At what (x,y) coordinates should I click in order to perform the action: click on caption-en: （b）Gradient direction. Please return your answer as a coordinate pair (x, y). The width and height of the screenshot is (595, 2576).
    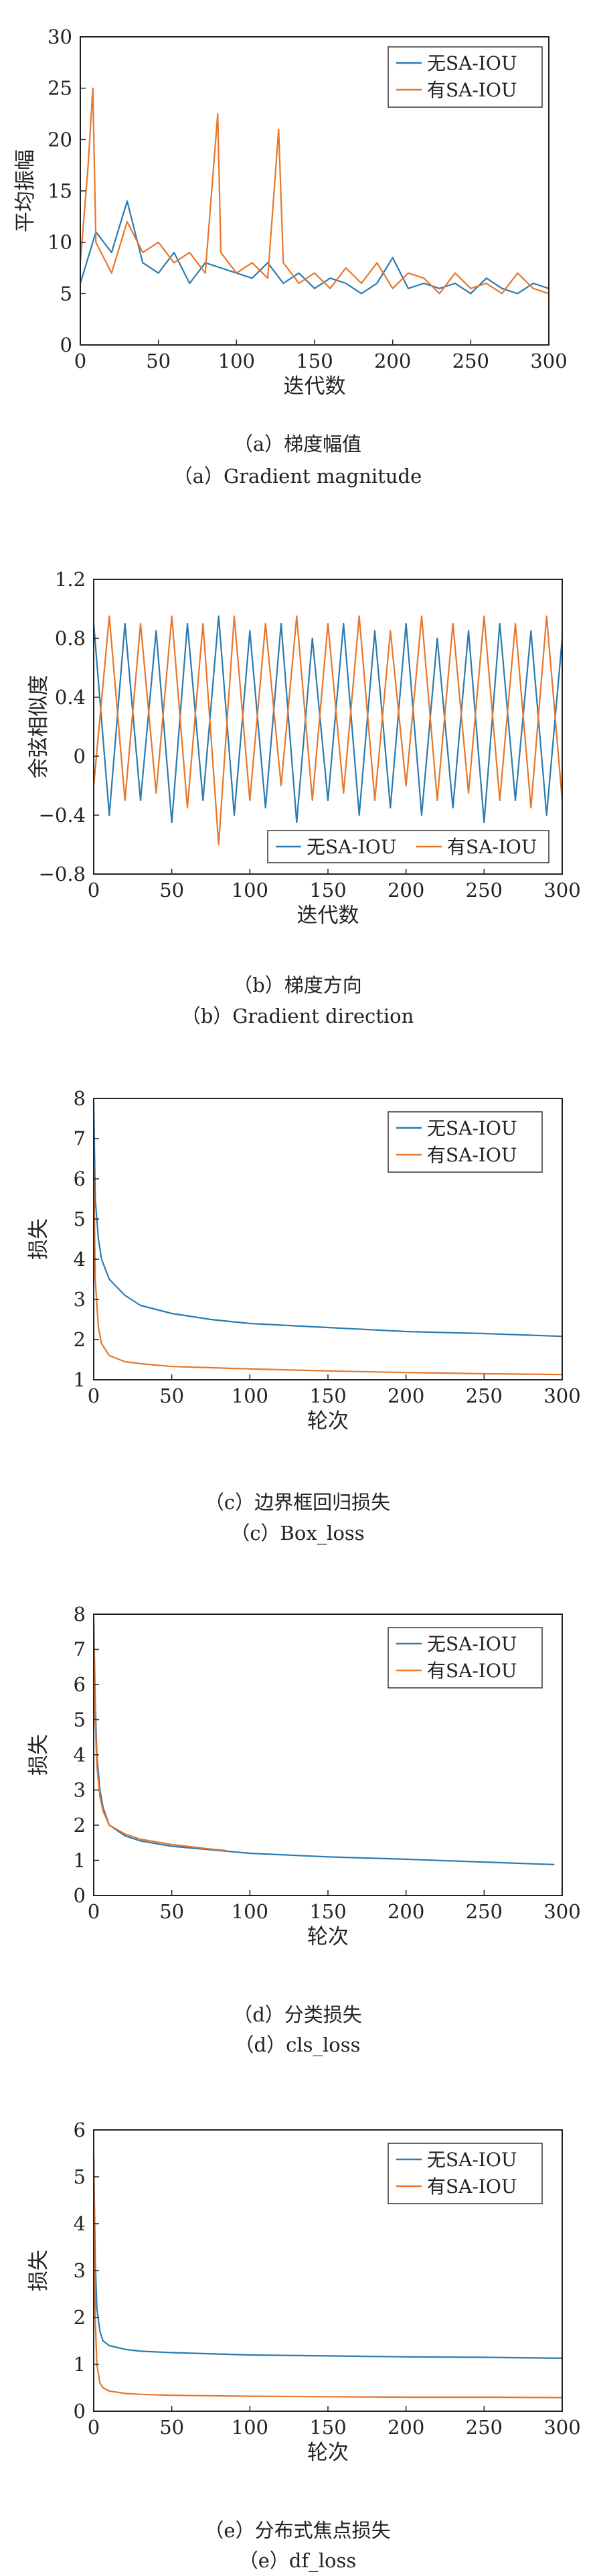
    Looking at the image, I should click on (297, 1016).